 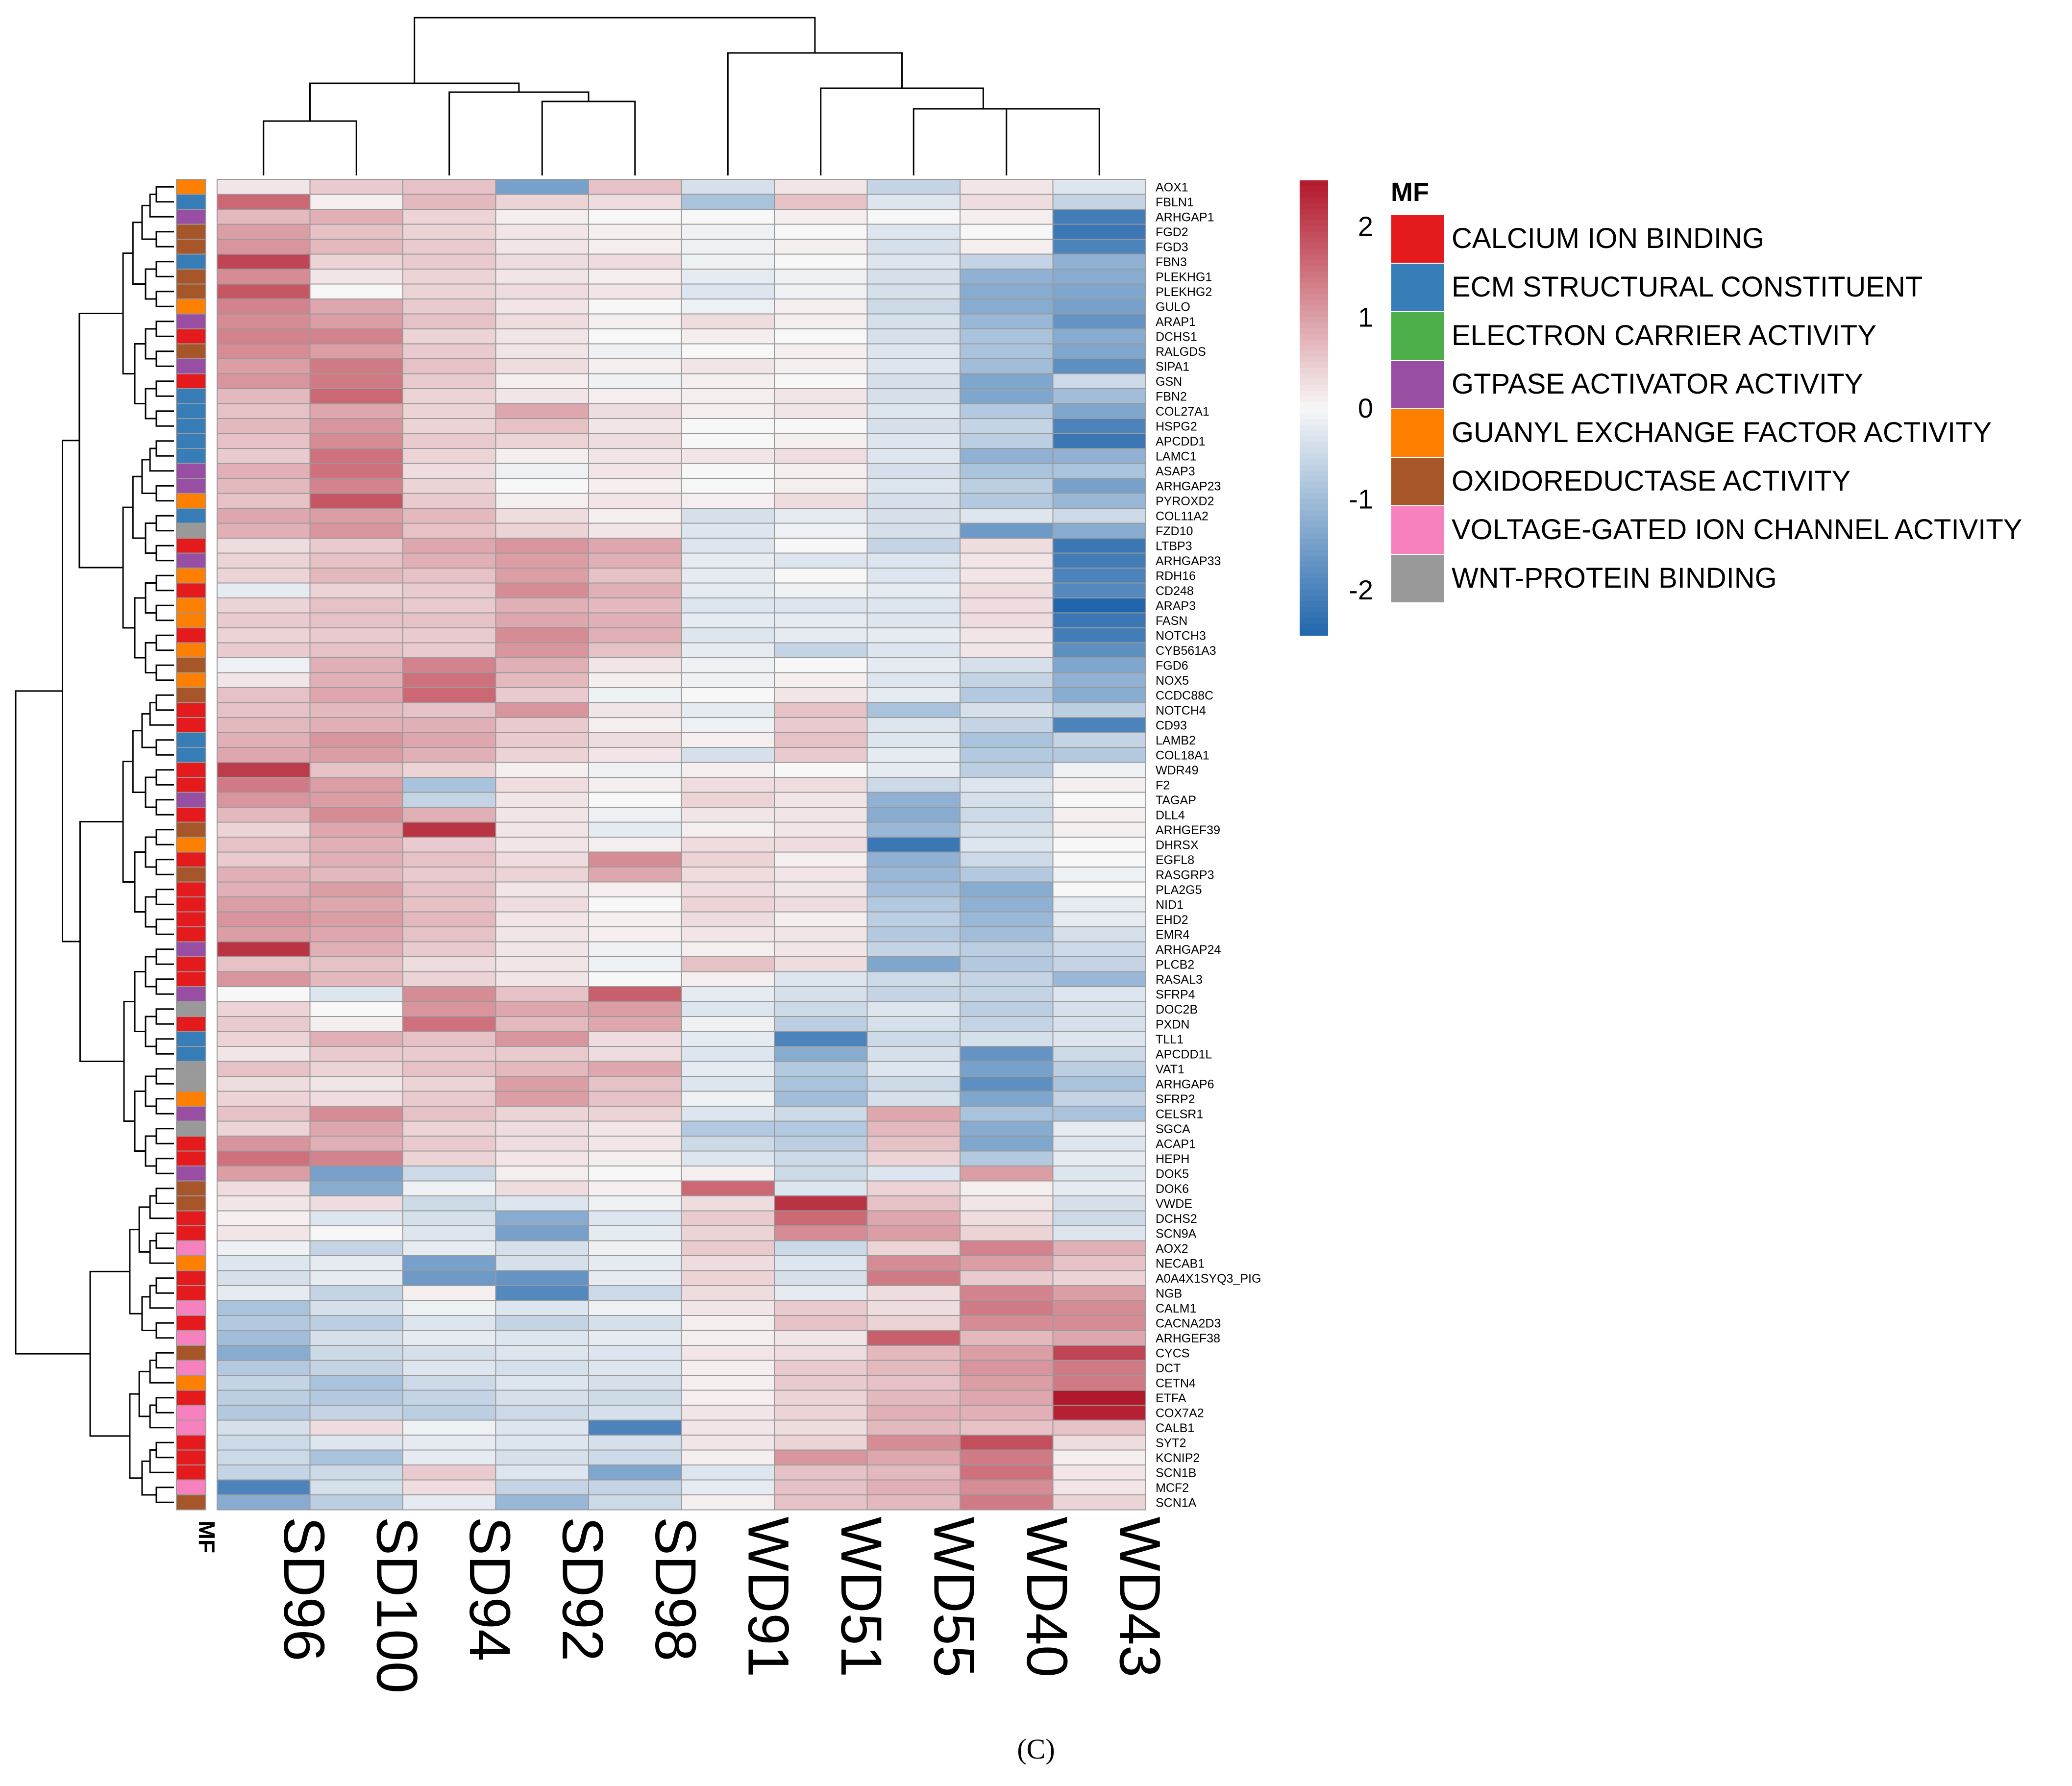 What do you see at coordinates (821, 710) in the screenshot?
I see `heatmap-cell-NOTCH4-WD51` at bounding box center [821, 710].